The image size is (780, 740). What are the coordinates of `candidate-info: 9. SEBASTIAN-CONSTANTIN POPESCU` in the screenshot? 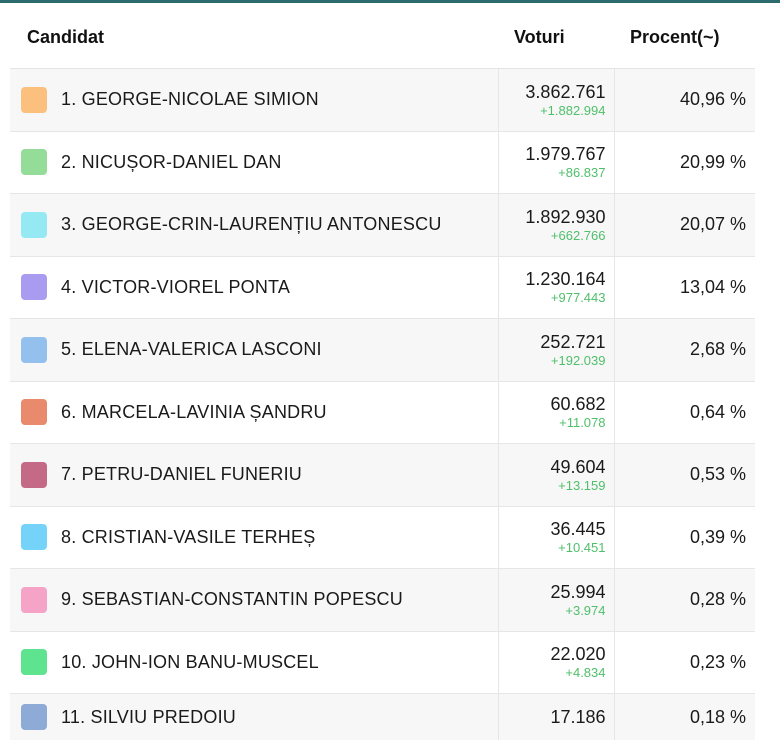 It's located at (254, 600).